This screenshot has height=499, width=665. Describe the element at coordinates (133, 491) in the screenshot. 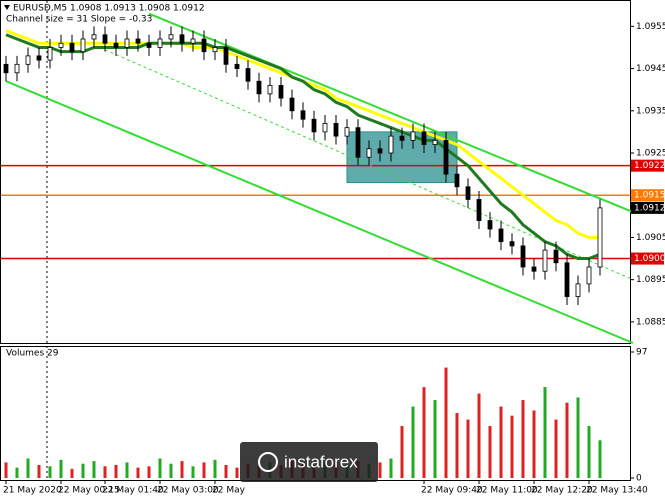

I see `x-tick-label: 22 May 01:40` at that location.